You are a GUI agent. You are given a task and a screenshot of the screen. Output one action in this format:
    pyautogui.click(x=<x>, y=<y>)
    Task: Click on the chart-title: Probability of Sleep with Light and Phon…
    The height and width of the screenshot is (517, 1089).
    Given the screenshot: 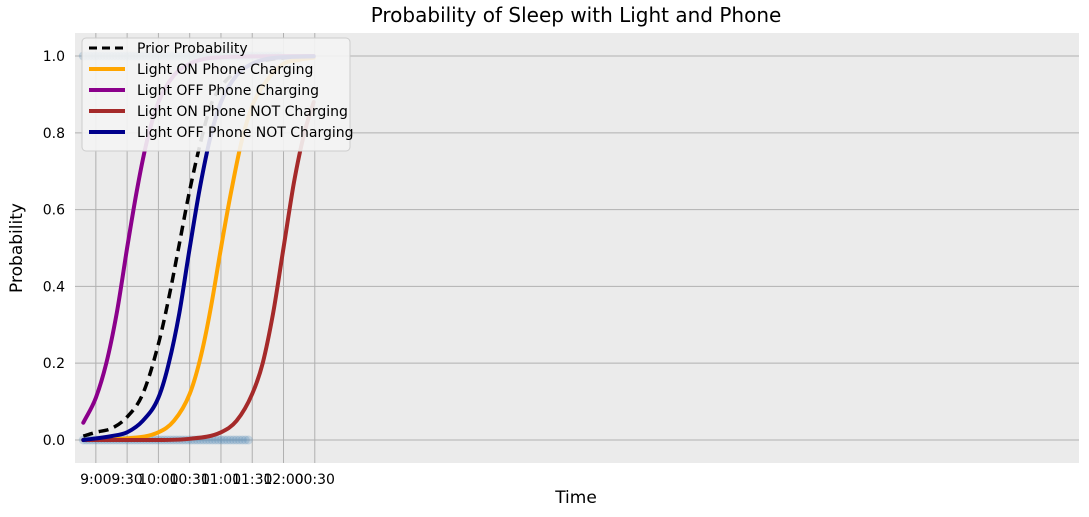 What is the action you would take?
    pyautogui.click(x=576, y=15)
    